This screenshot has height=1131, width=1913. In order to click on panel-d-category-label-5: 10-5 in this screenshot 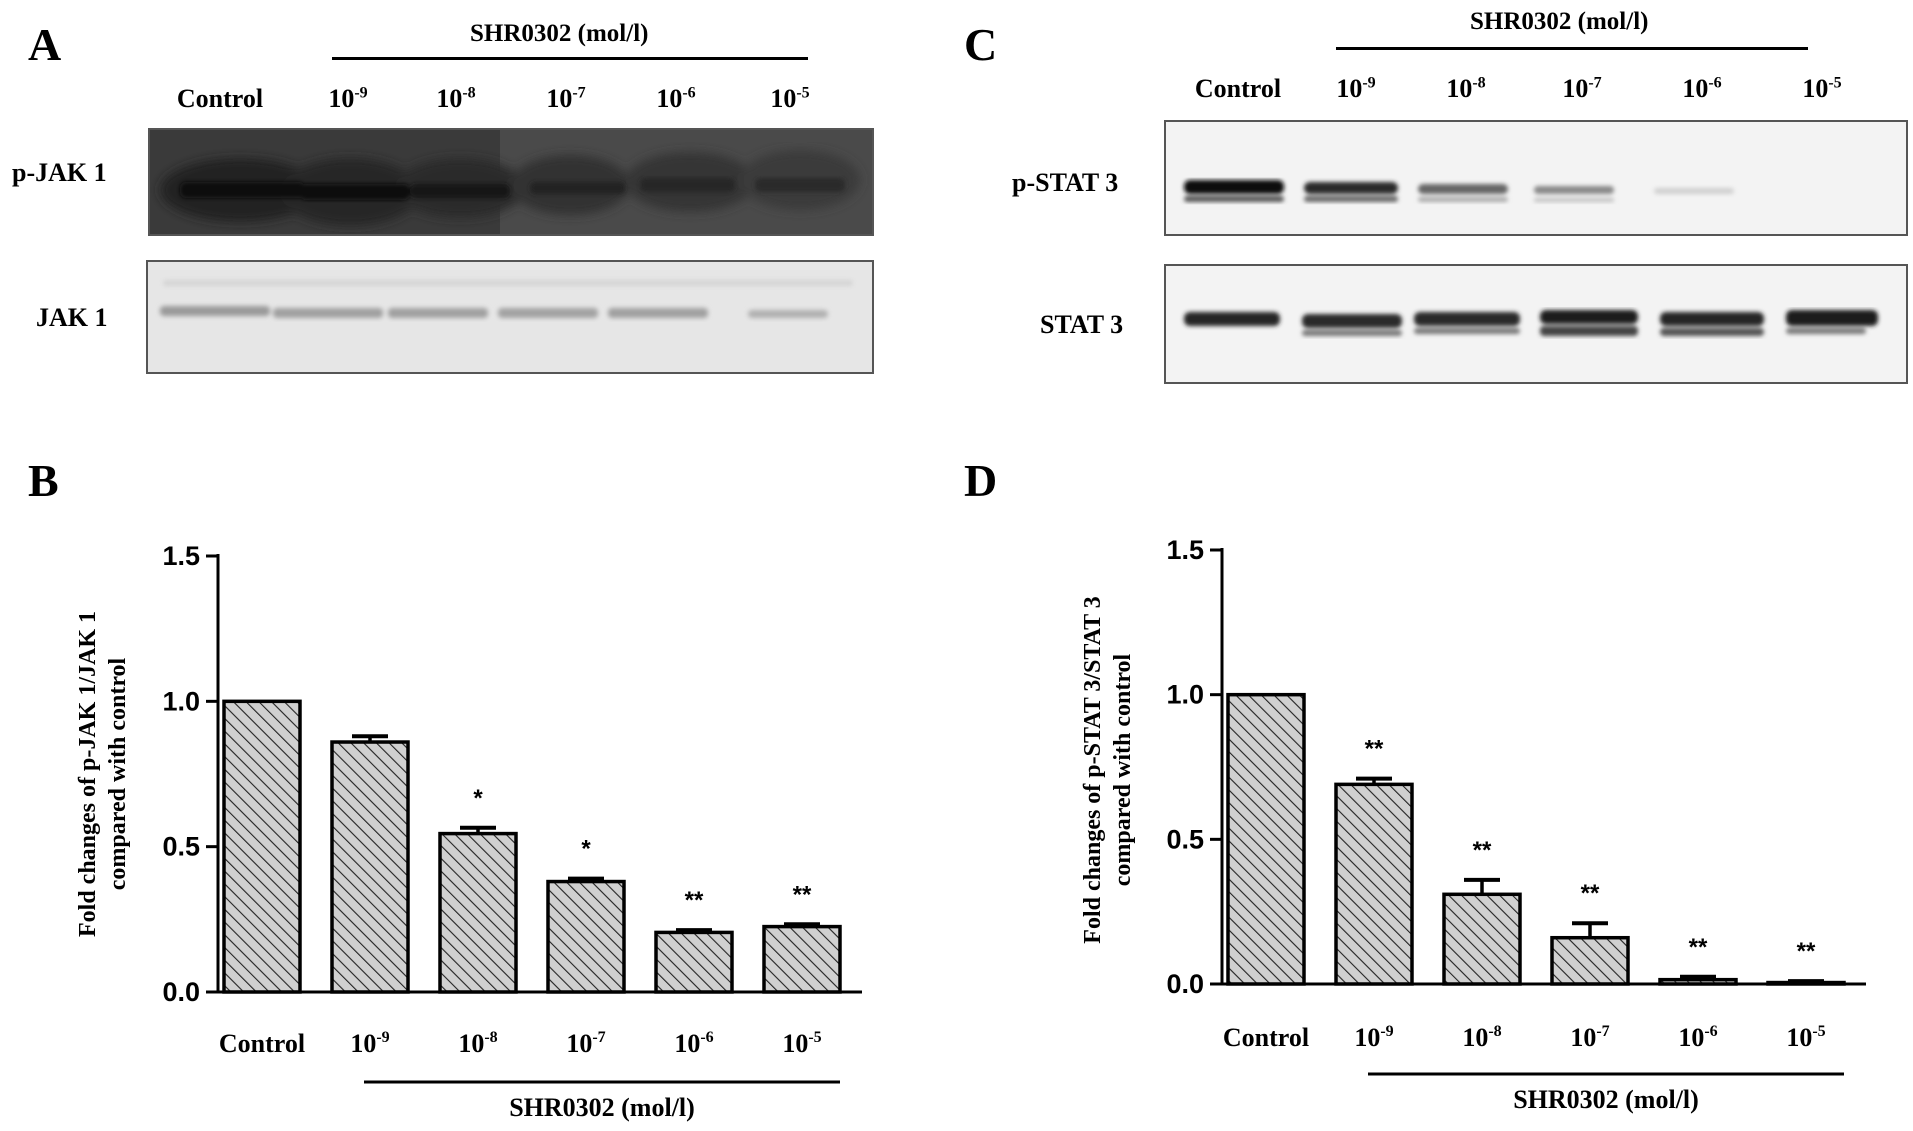, I will do `click(1805, 1037)`.